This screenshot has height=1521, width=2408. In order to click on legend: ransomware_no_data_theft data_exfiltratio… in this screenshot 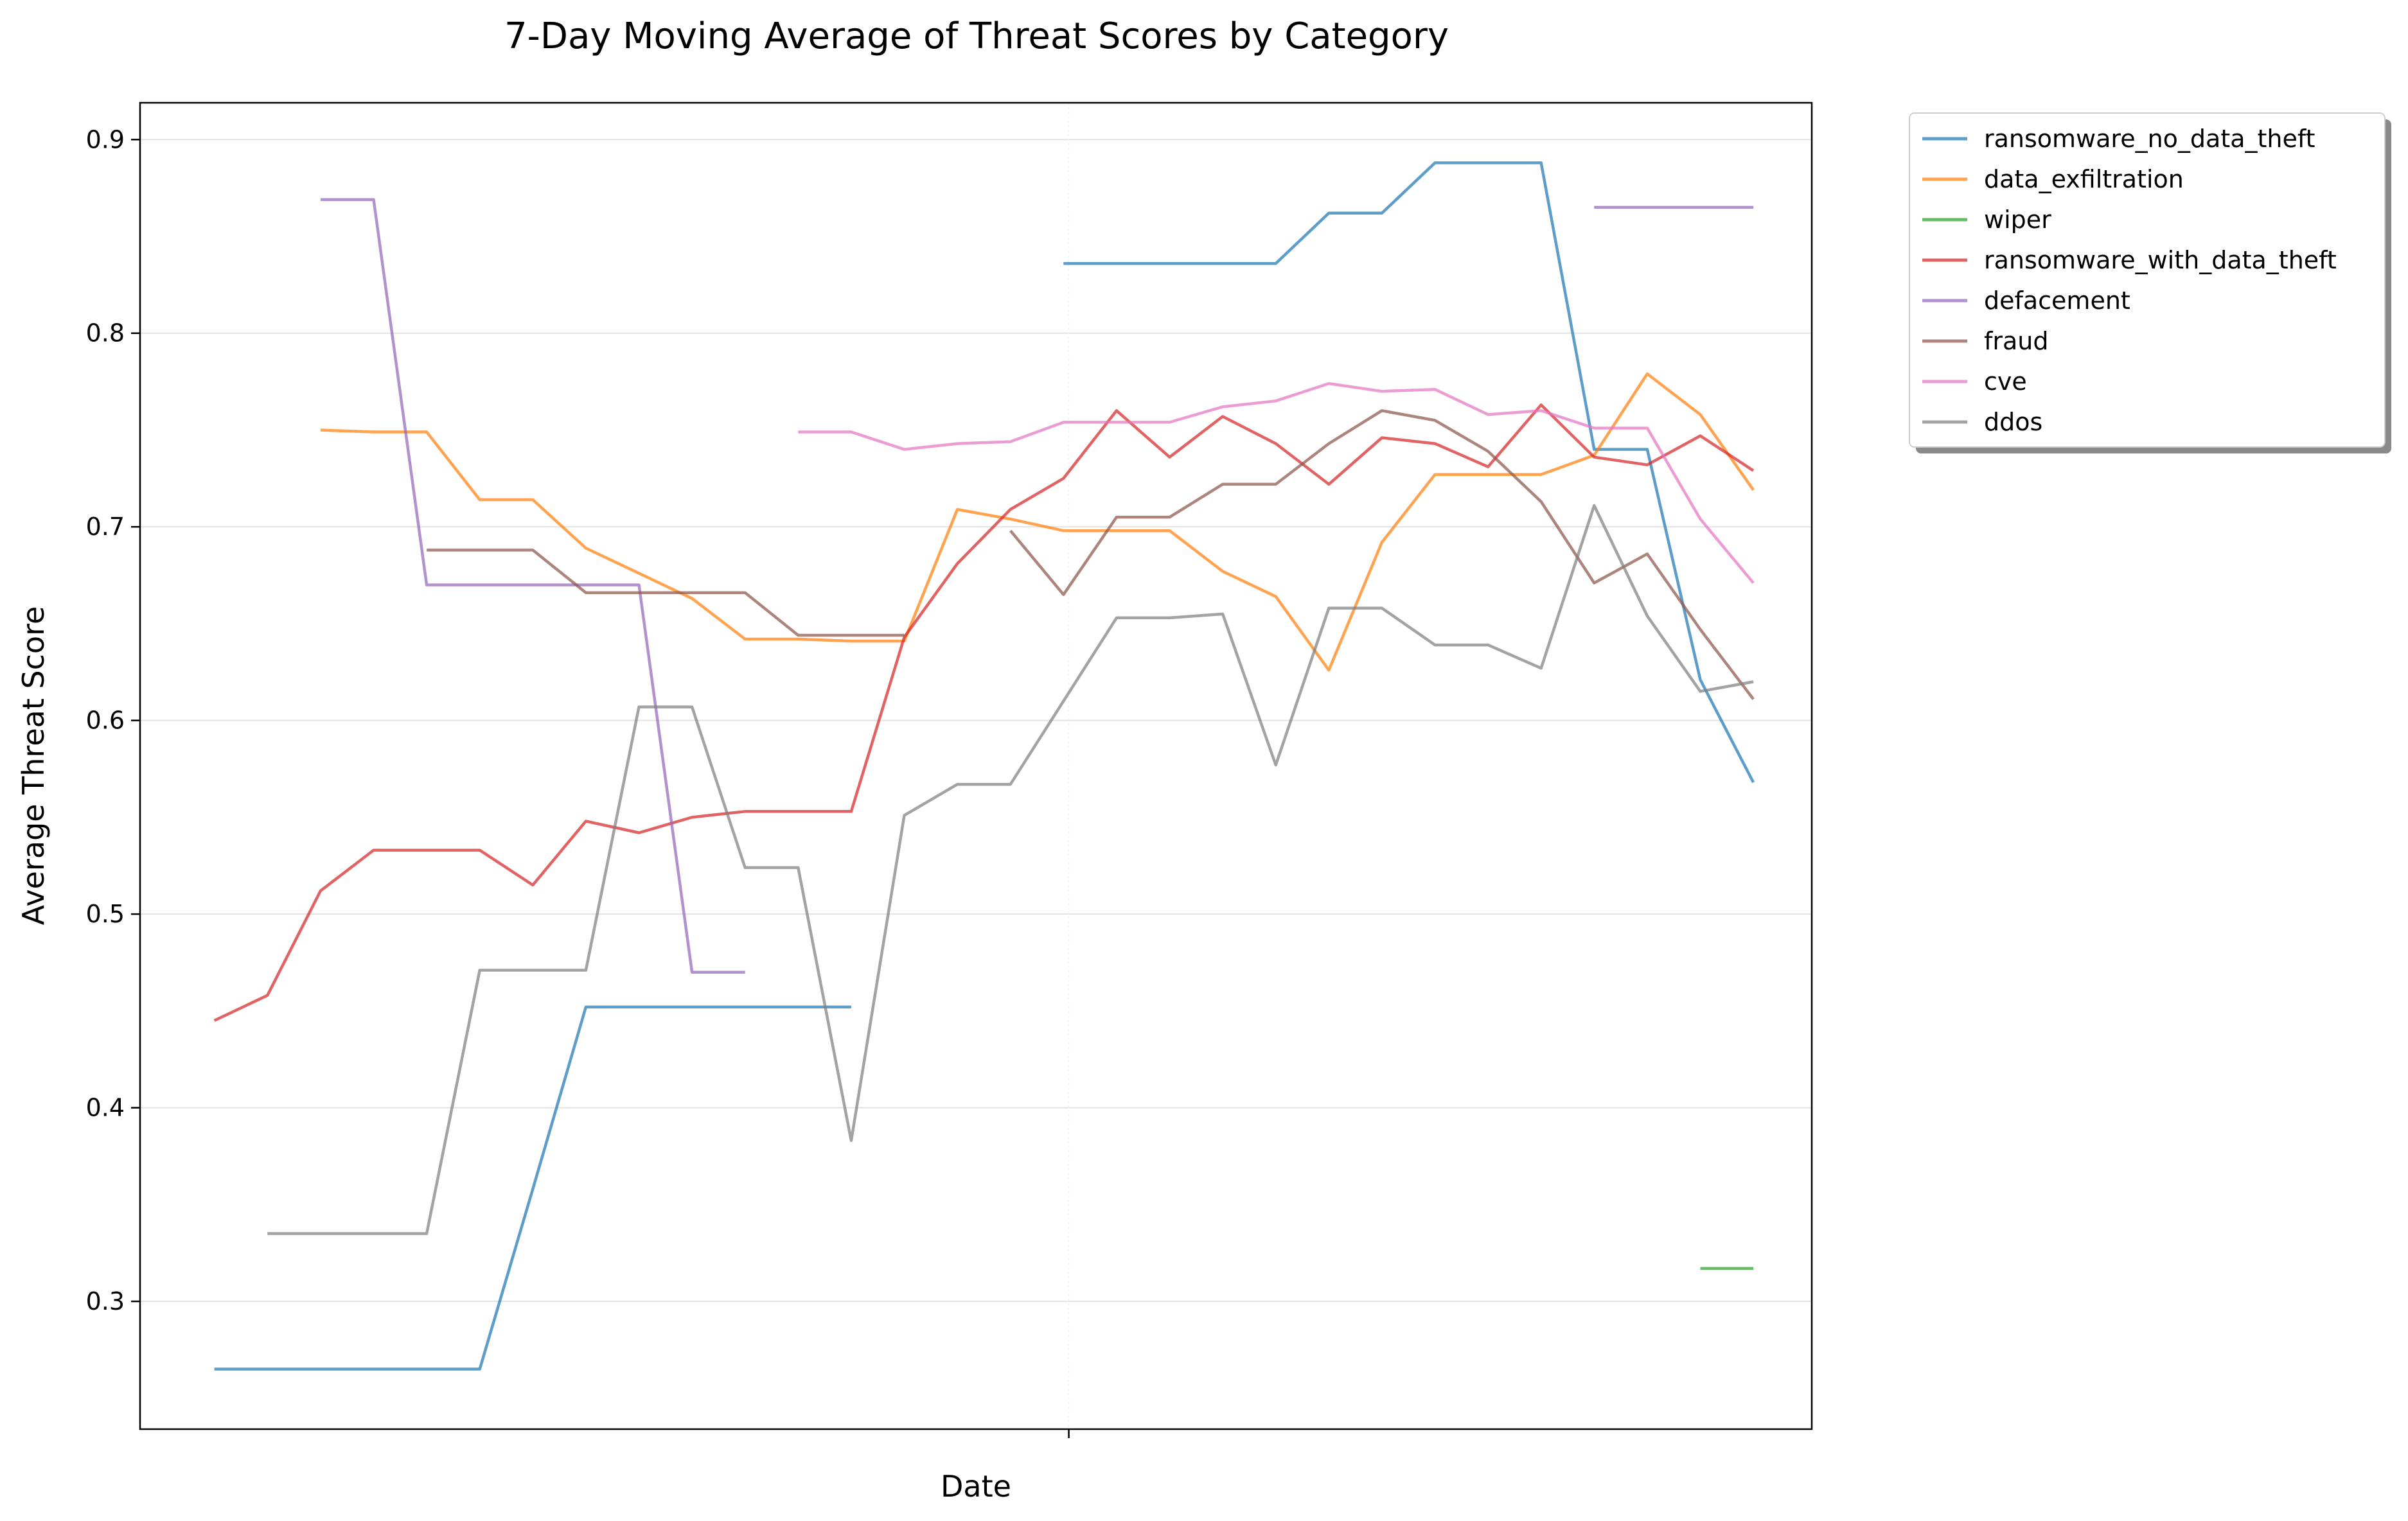, I will do `click(2150, 282)`.